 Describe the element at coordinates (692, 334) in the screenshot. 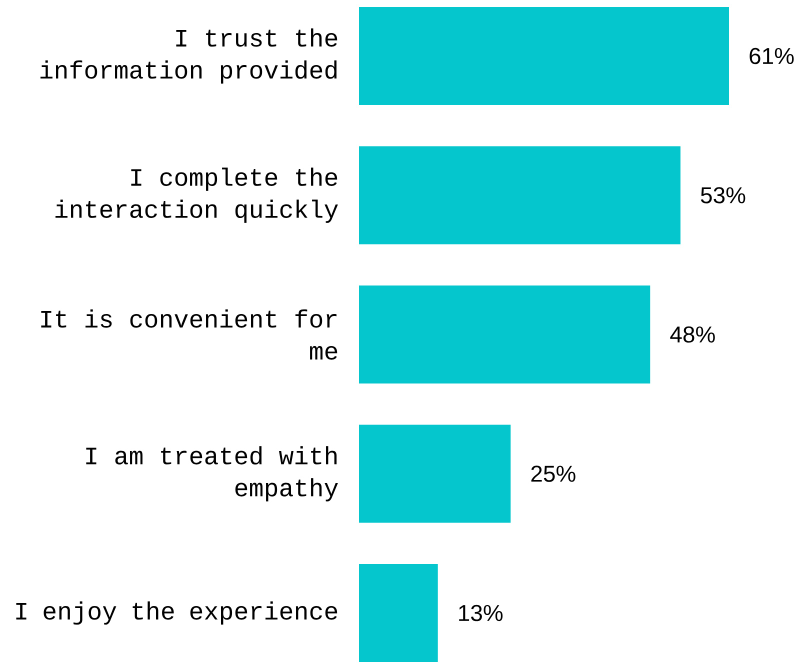

I see `data-label: 48%` at that location.